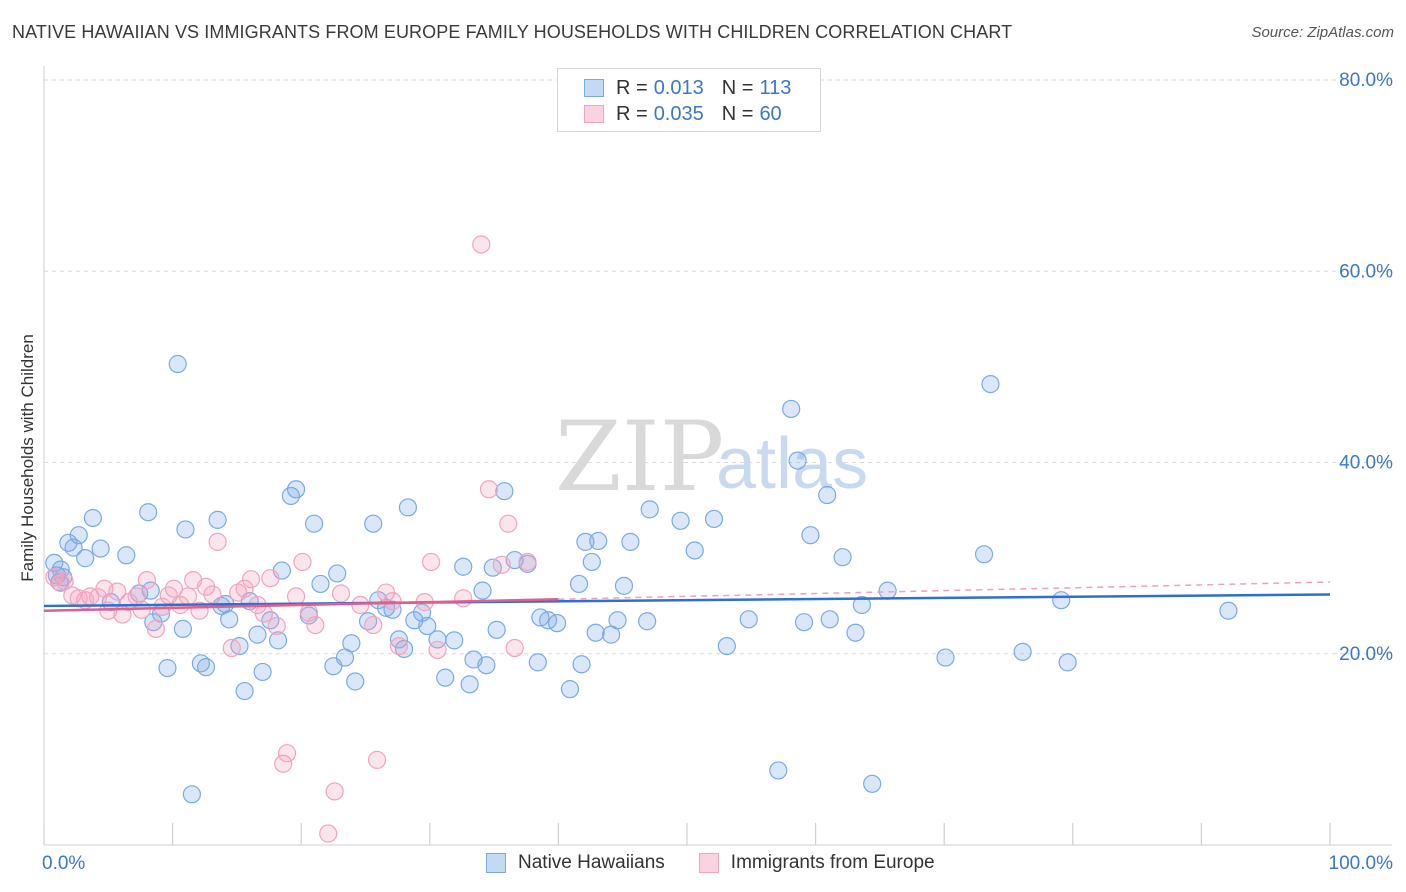  What do you see at coordinates (591, 862) in the screenshot?
I see `series-label-native-hawaiians: Native Hawaiians` at bounding box center [591, 862].